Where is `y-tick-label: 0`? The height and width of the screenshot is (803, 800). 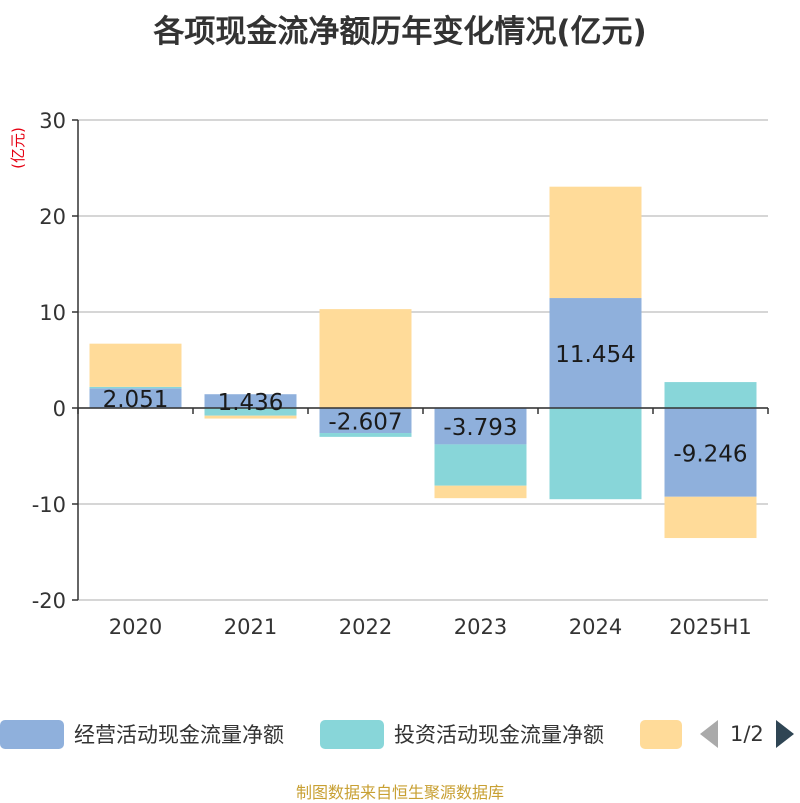
y-tick-label: 0 is located at coordinates (59, 409).